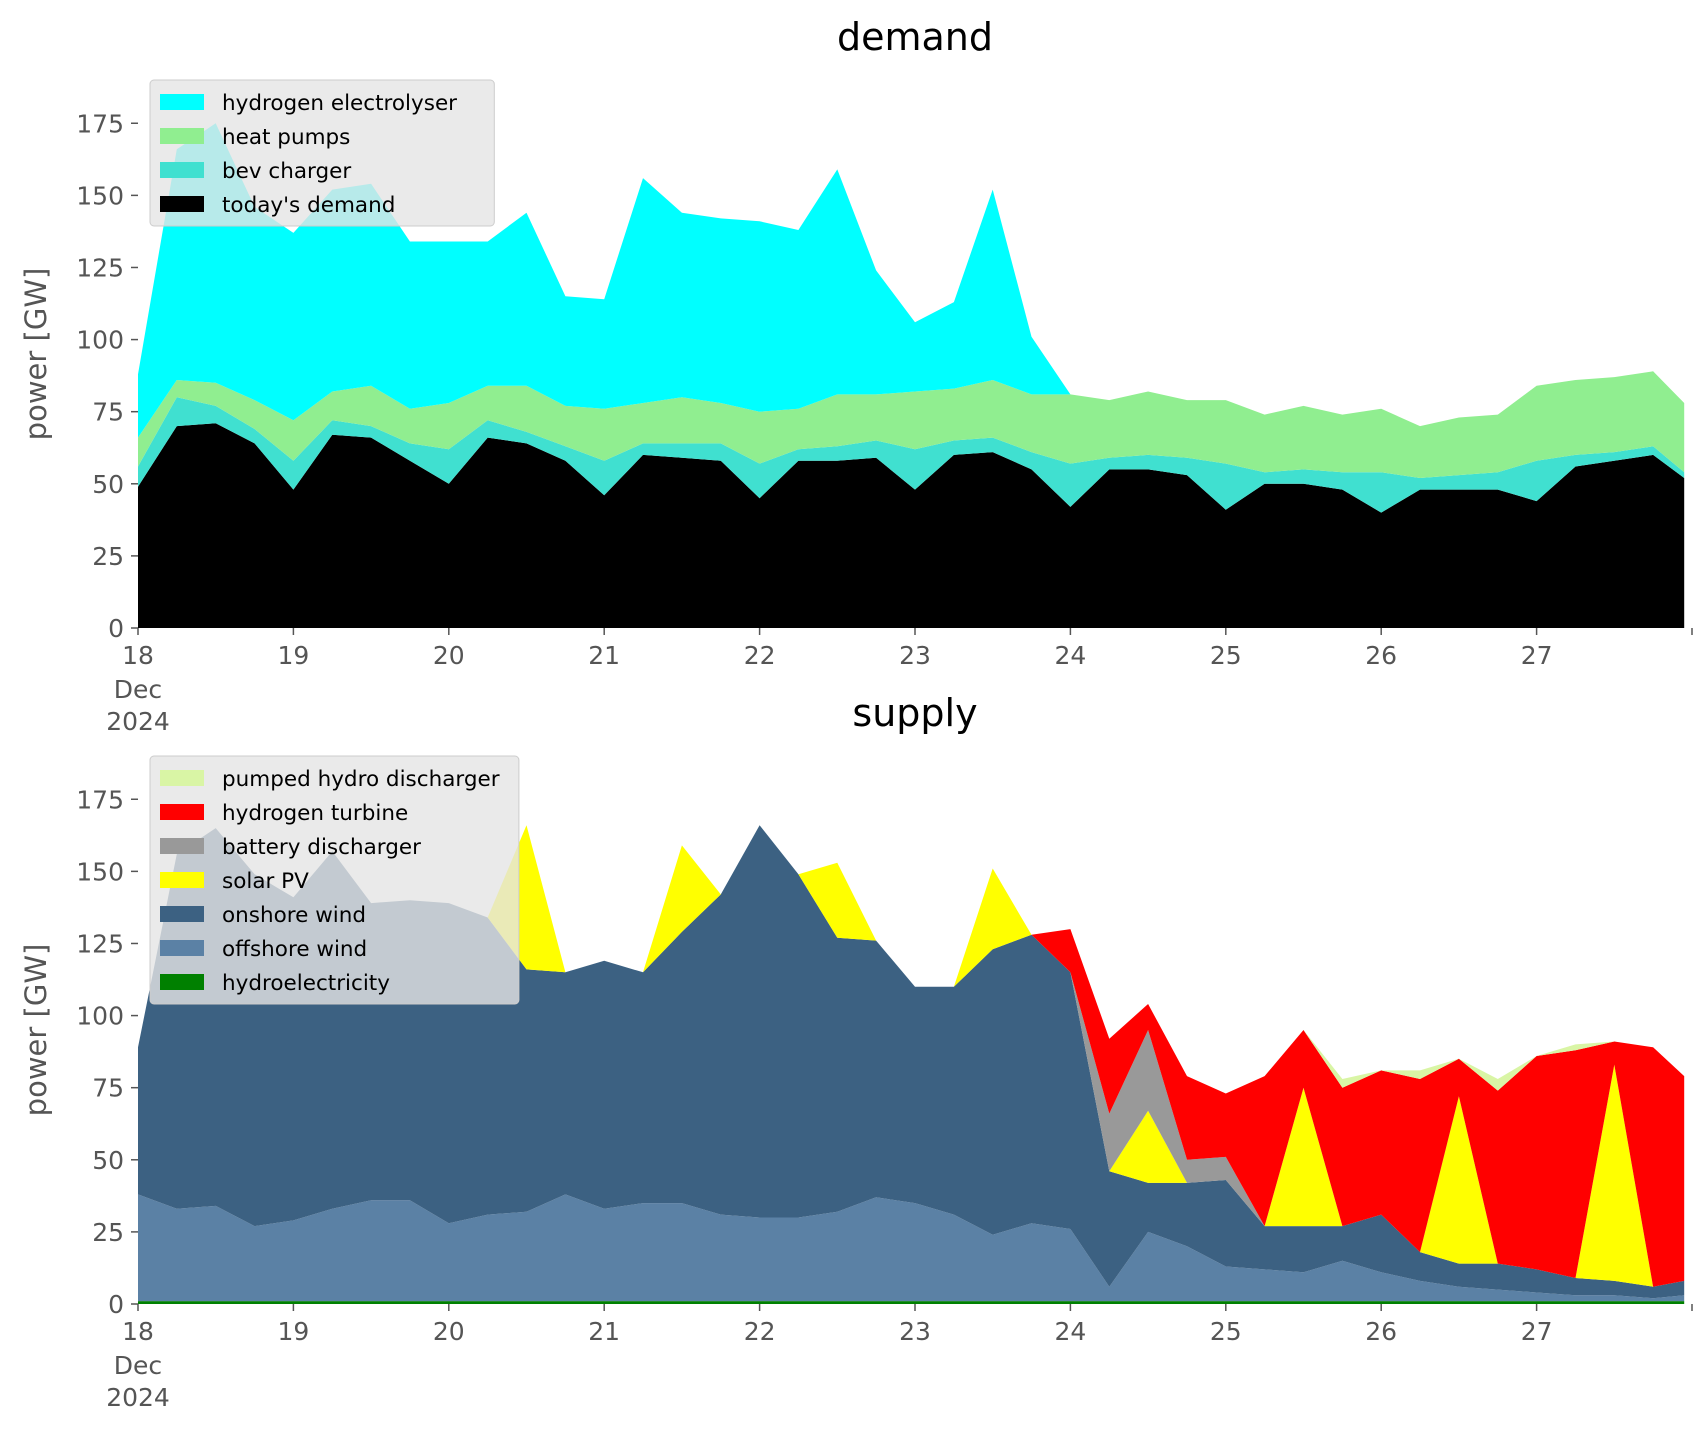 The image size is (1706, 1435). I want to click on legend-swatch-onshore-wind, so click(182, 914).